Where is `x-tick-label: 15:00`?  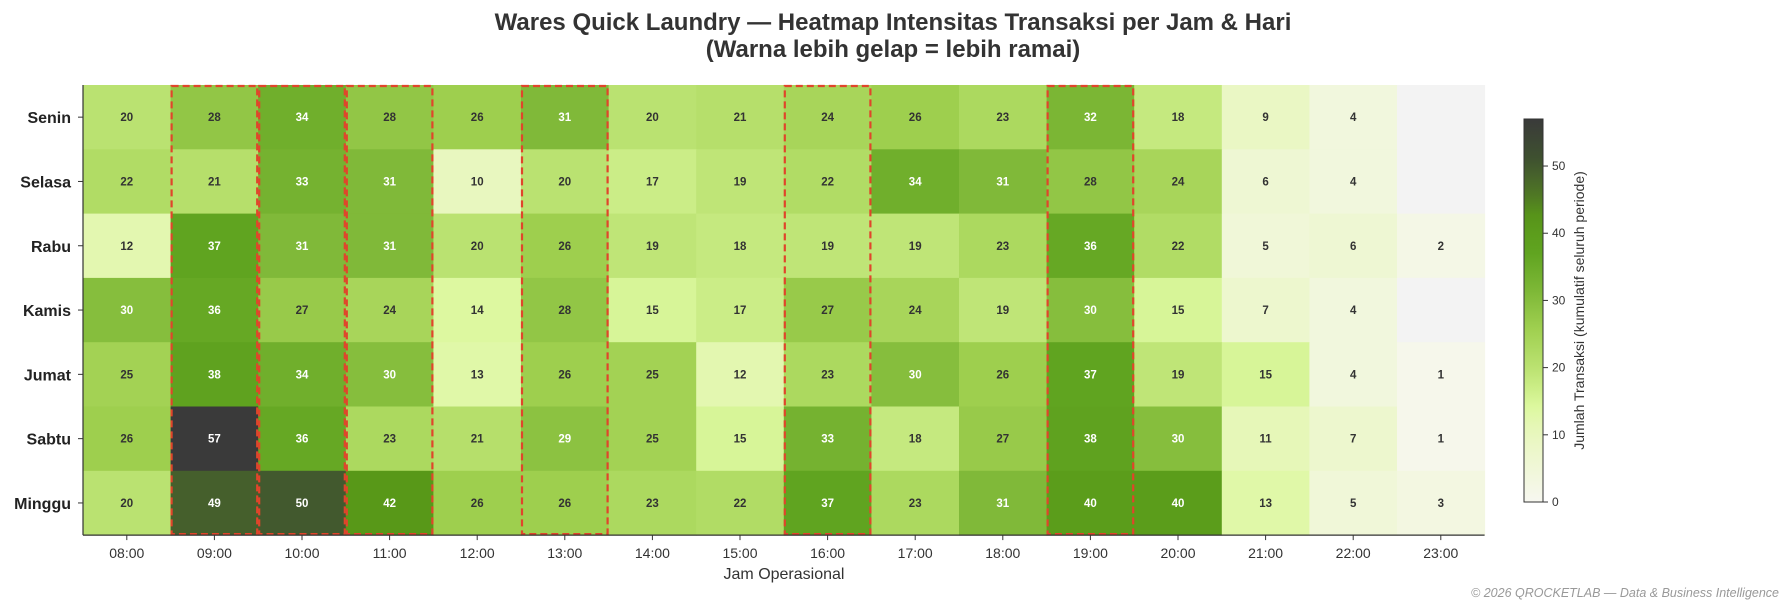 x-tick-label: 15:00 is located at coordinates (739, 553).